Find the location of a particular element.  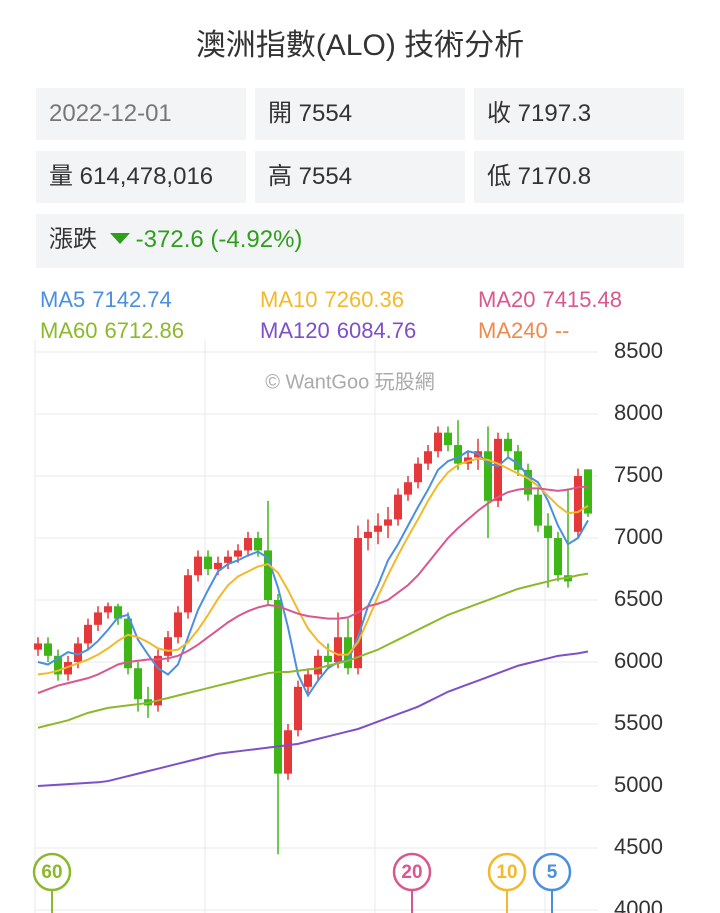

badge-label: 10 is located at coordinates (506, 872).